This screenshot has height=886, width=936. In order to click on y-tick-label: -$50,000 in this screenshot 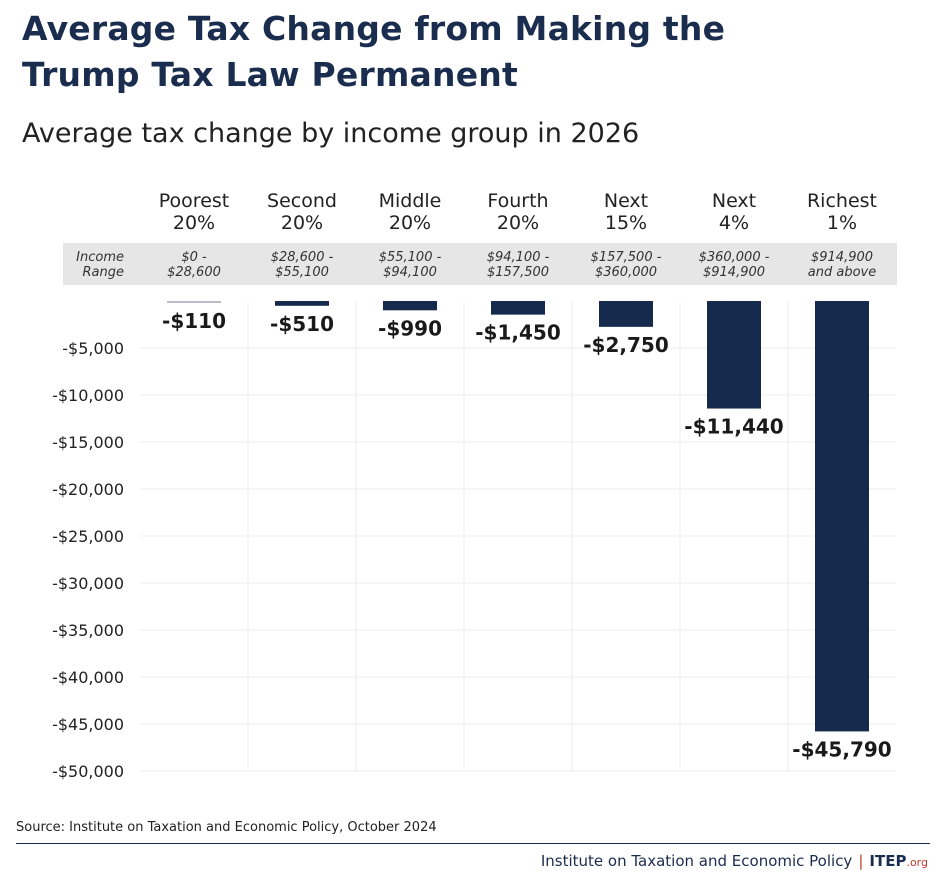, I will do `click(88, 771)`.